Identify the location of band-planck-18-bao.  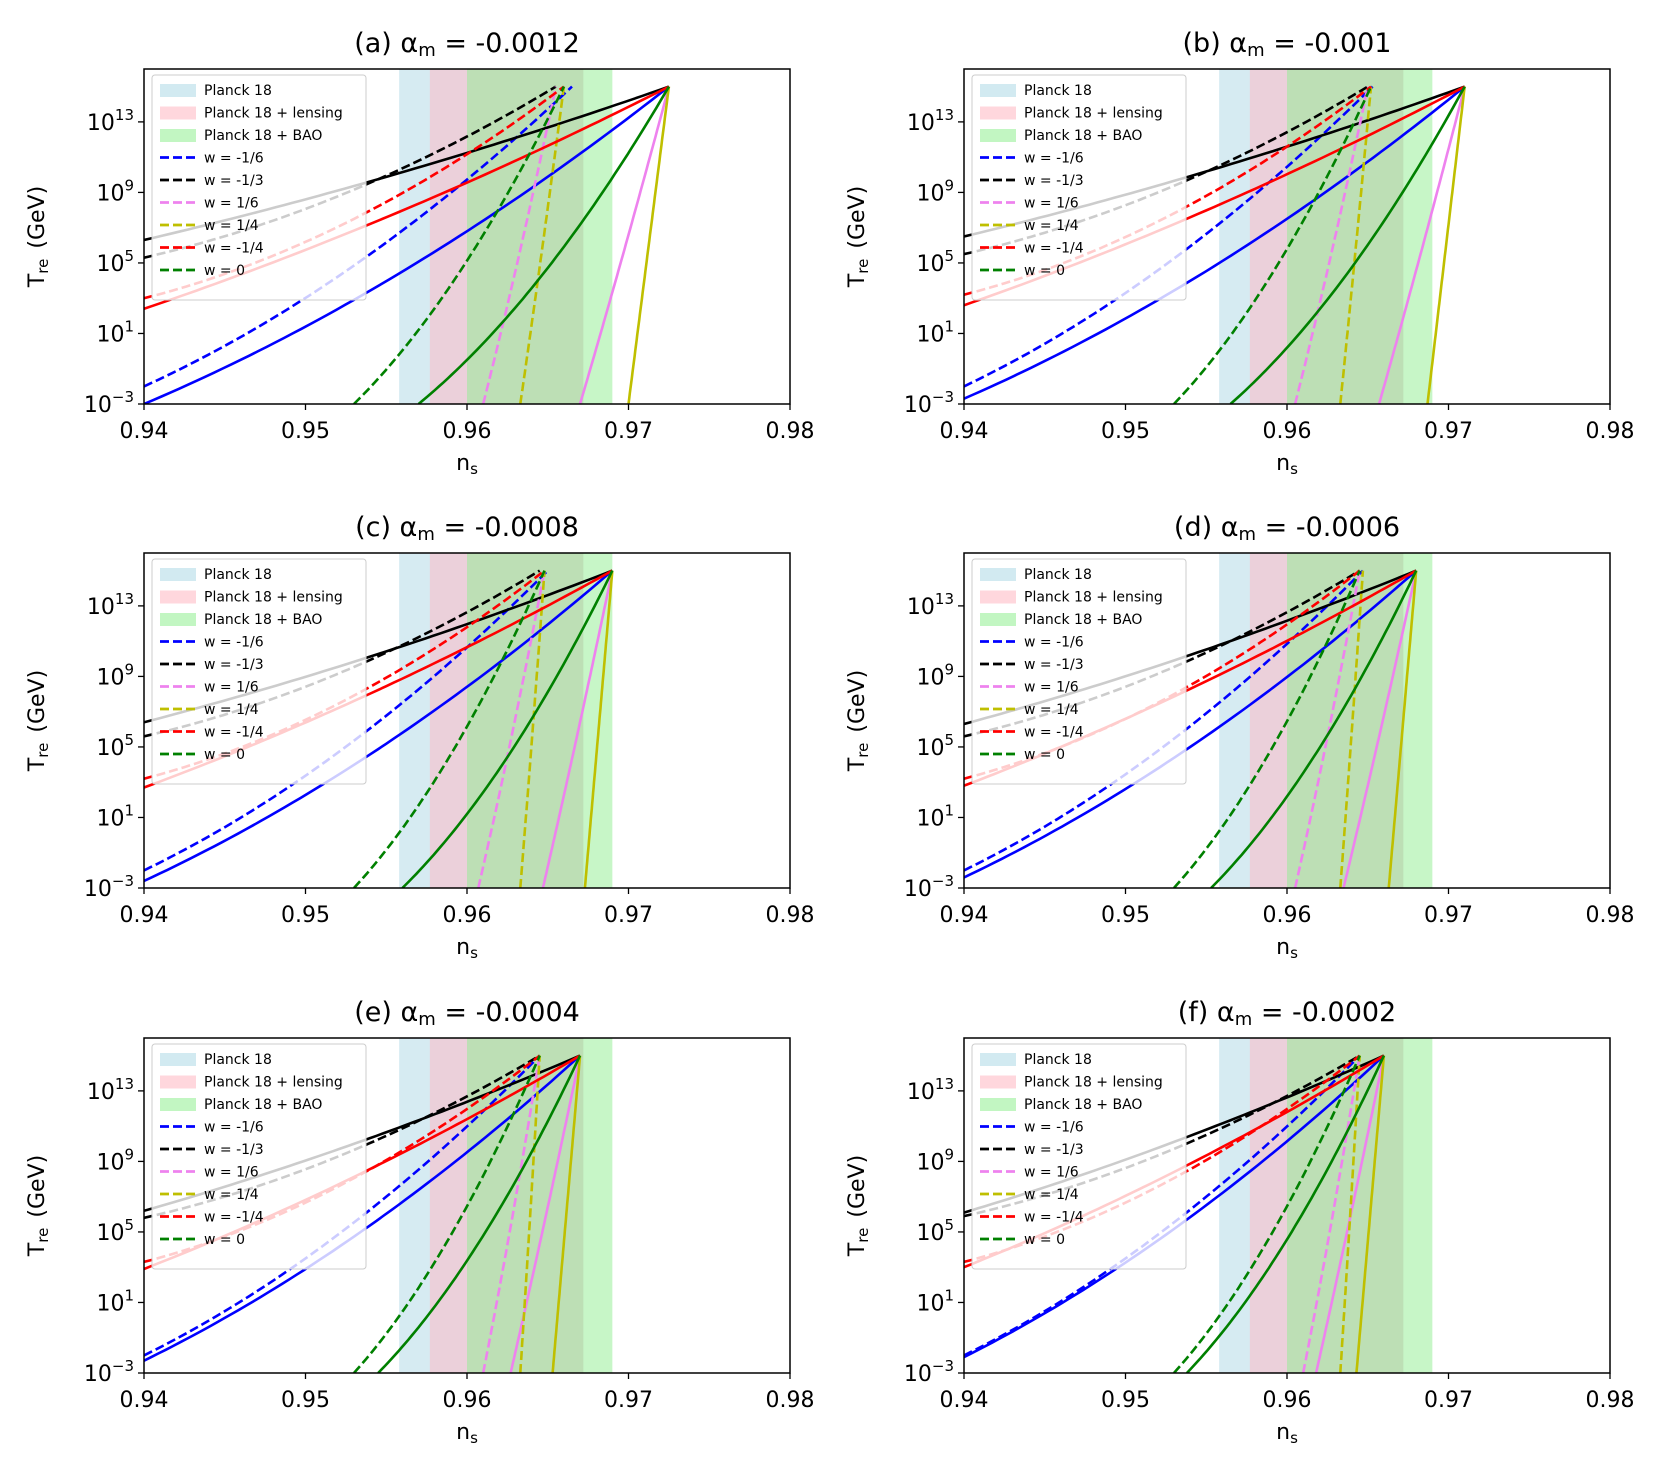
(540, 236).